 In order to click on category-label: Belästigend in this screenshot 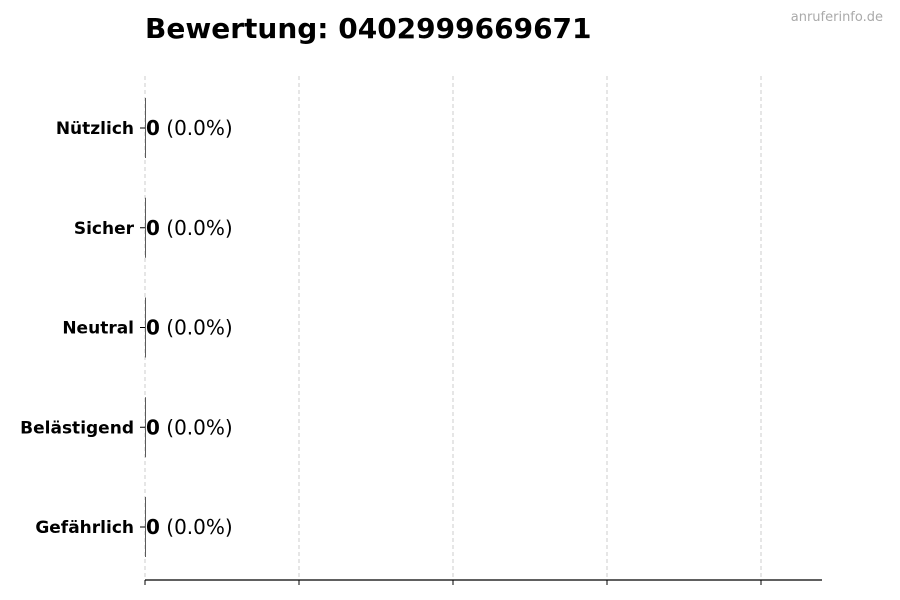, I will do `click(77, 428)`.